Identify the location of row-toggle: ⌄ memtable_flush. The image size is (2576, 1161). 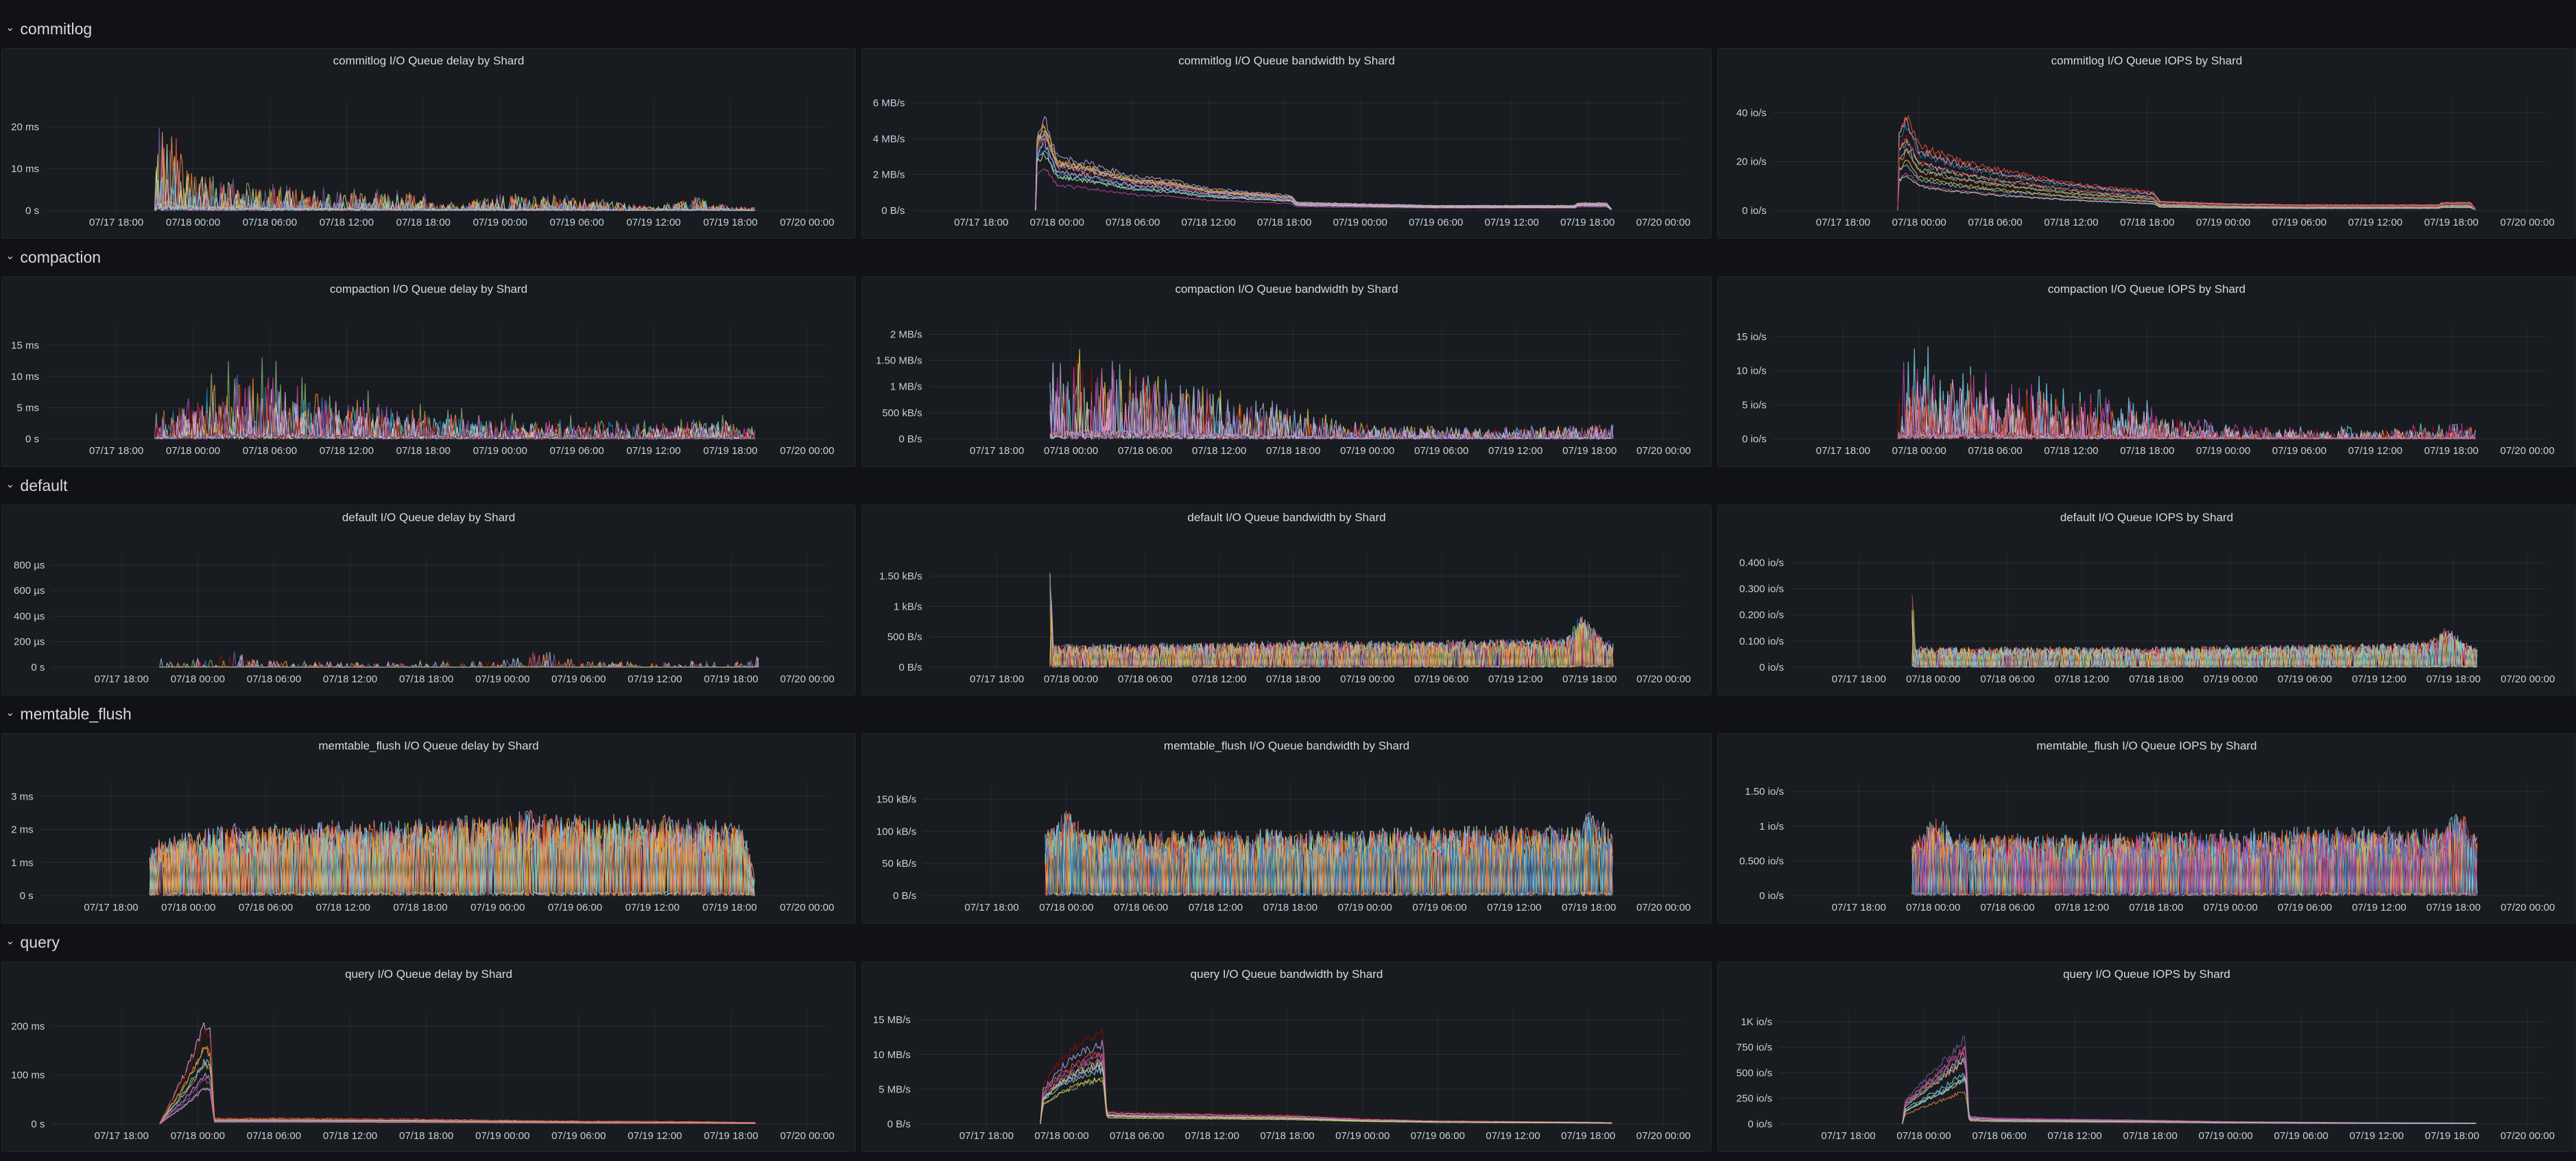
(68, 714).